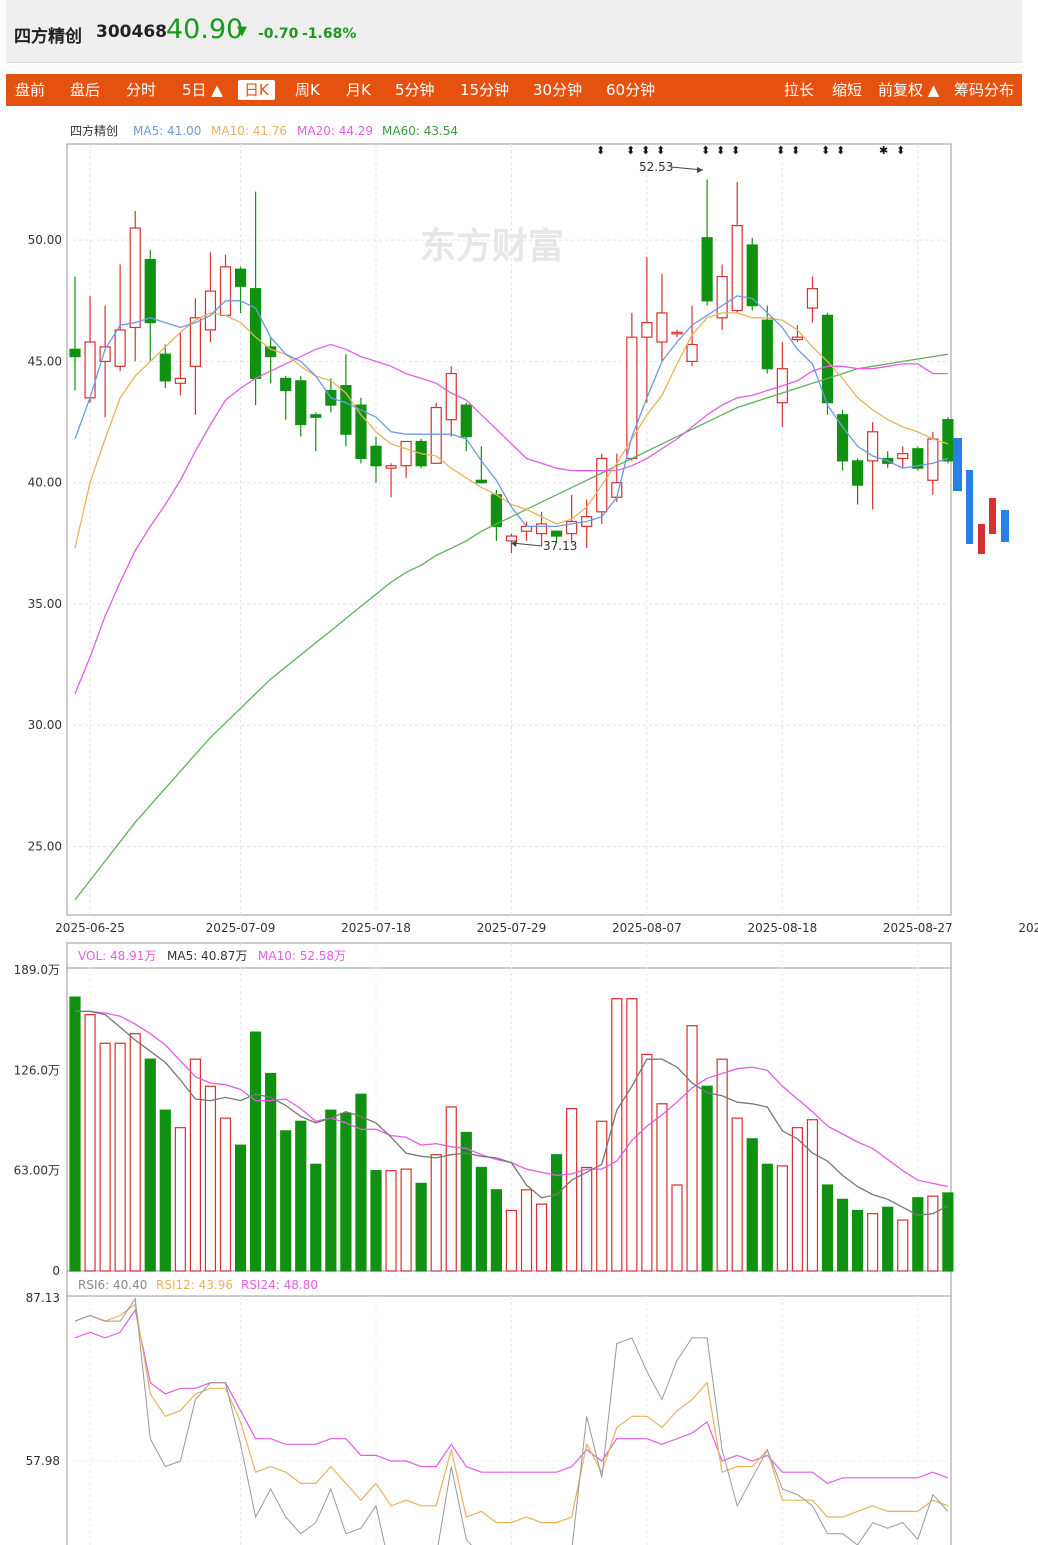 The height and width of the screenshot is (1545, 1038). Describe the element at coordinates (782, 928) in the screenshot. I see `date-tick-label: 2025-08-18` at that location.